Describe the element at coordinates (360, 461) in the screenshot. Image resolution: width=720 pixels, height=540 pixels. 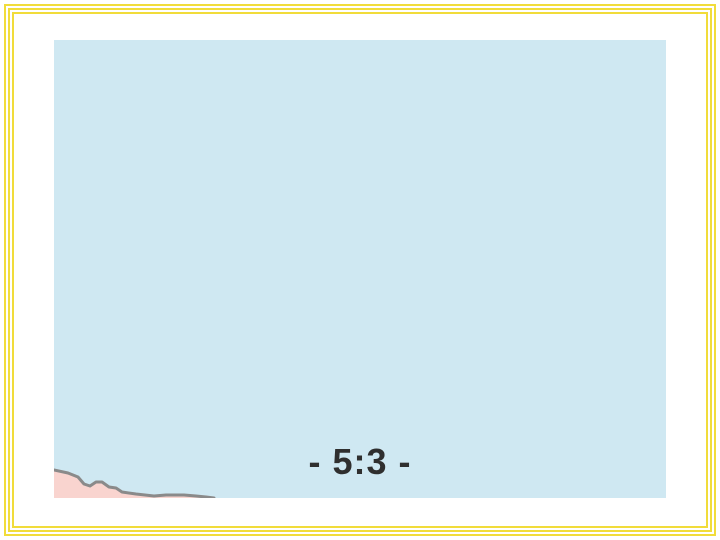
I see `slide-caption: - 5:3 -` at that location.